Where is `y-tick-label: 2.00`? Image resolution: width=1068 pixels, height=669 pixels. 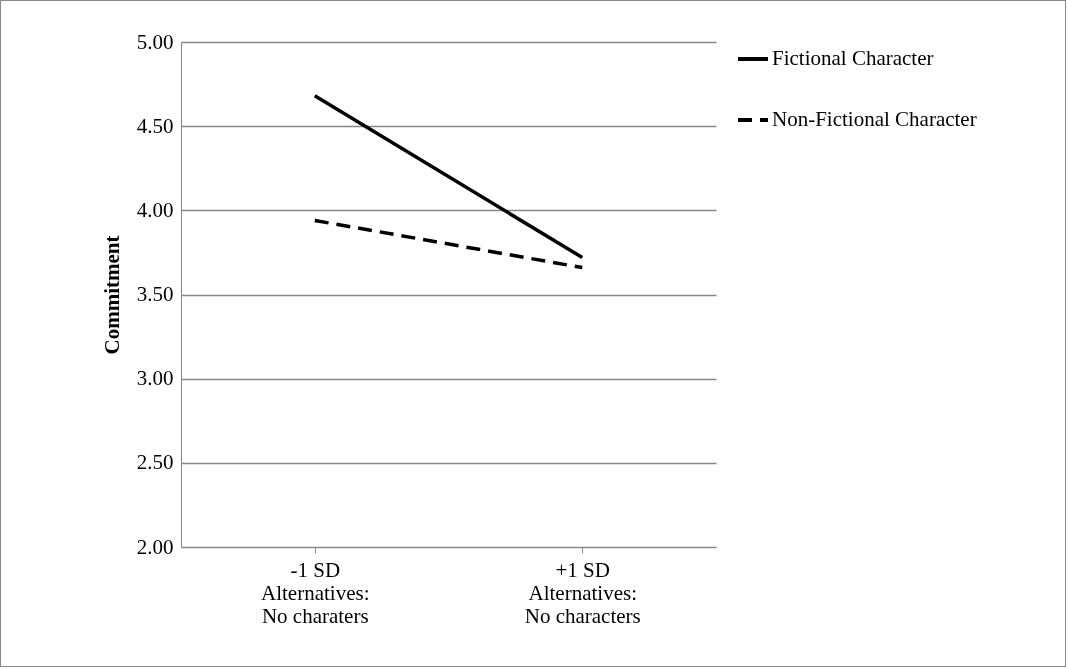 y-tick-label: 2.00 is located at coordinates (155, 546).